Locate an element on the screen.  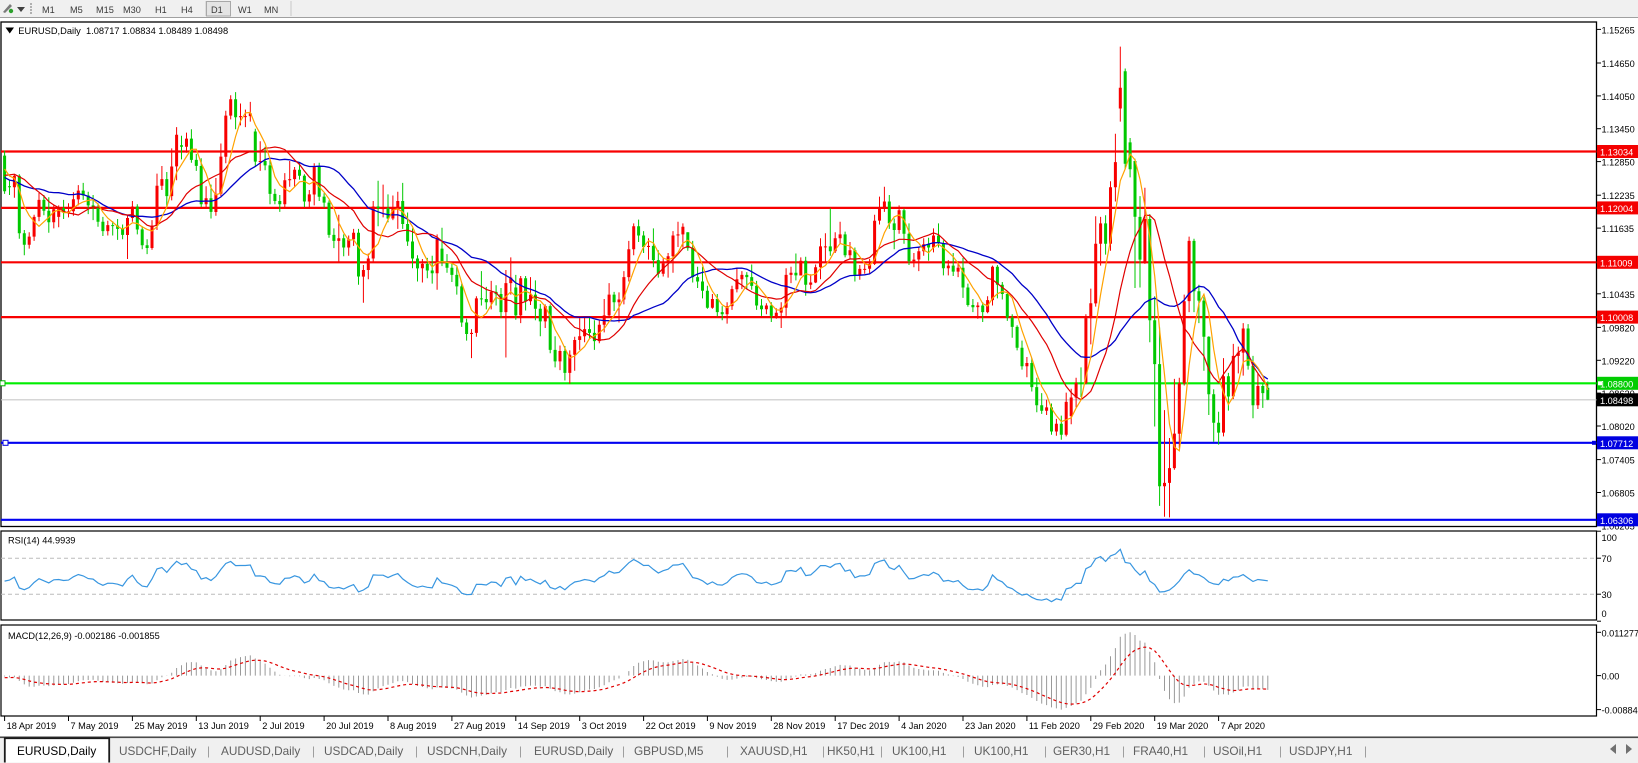
svg-text: FRA40,H1 is located at coordinates (1160, 751).